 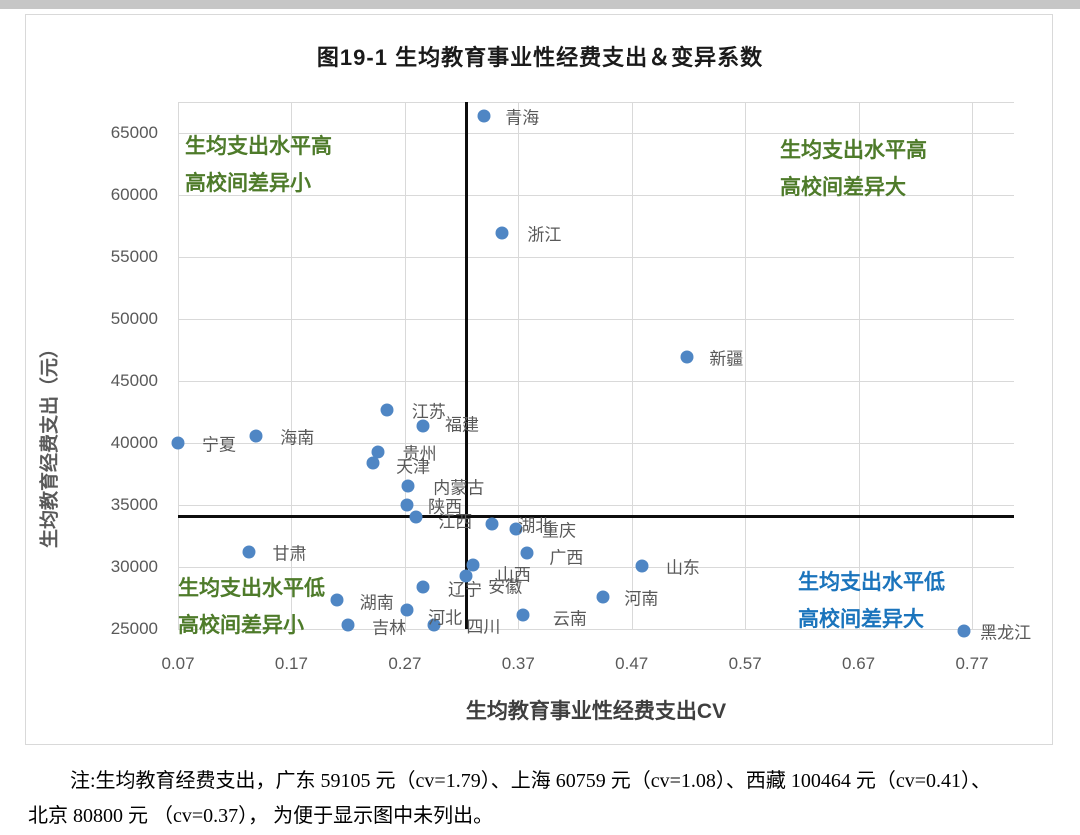 What do you see at coordinates (569, 619) in the screenshot?
I see `data-label-云南: 云南` at bounding box center [569, 619].